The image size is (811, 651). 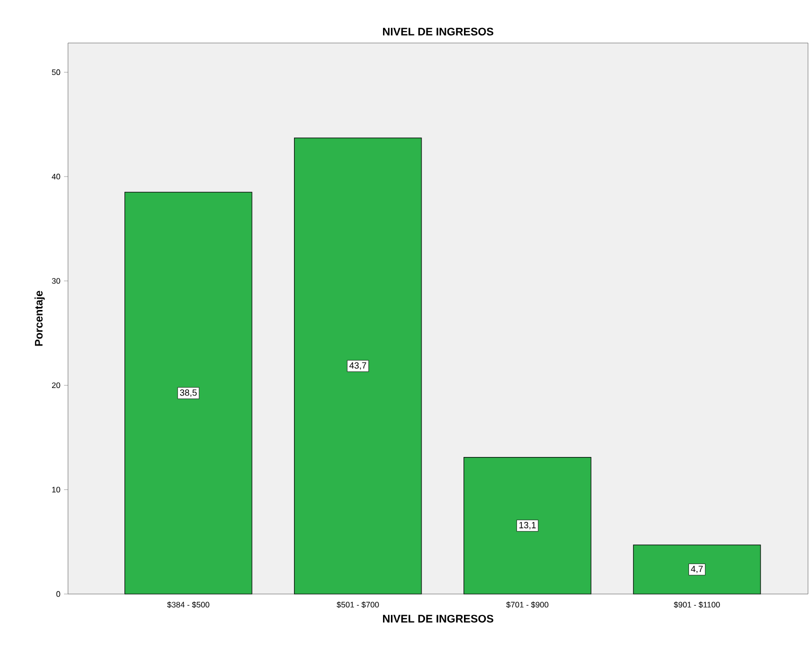 I want to click on data-label: 4,7, so click(x=696, y=570).